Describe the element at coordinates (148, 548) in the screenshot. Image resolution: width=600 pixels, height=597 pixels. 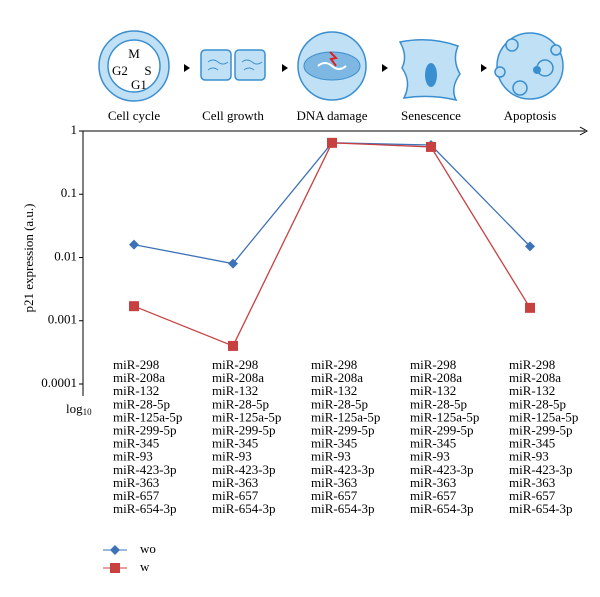
I see `legend-label: wo` at that location.